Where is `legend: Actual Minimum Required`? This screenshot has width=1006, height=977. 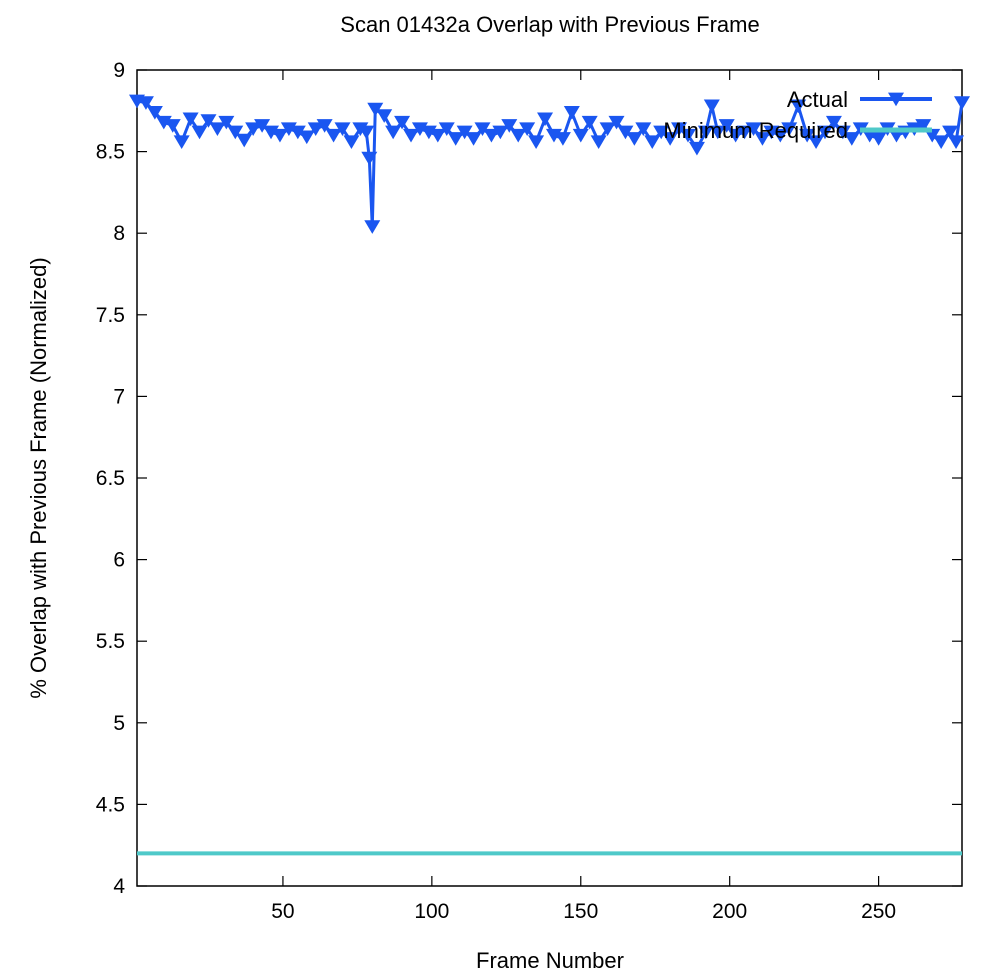 legend: Actual Minimum Required is located at coordinates (797, 115).